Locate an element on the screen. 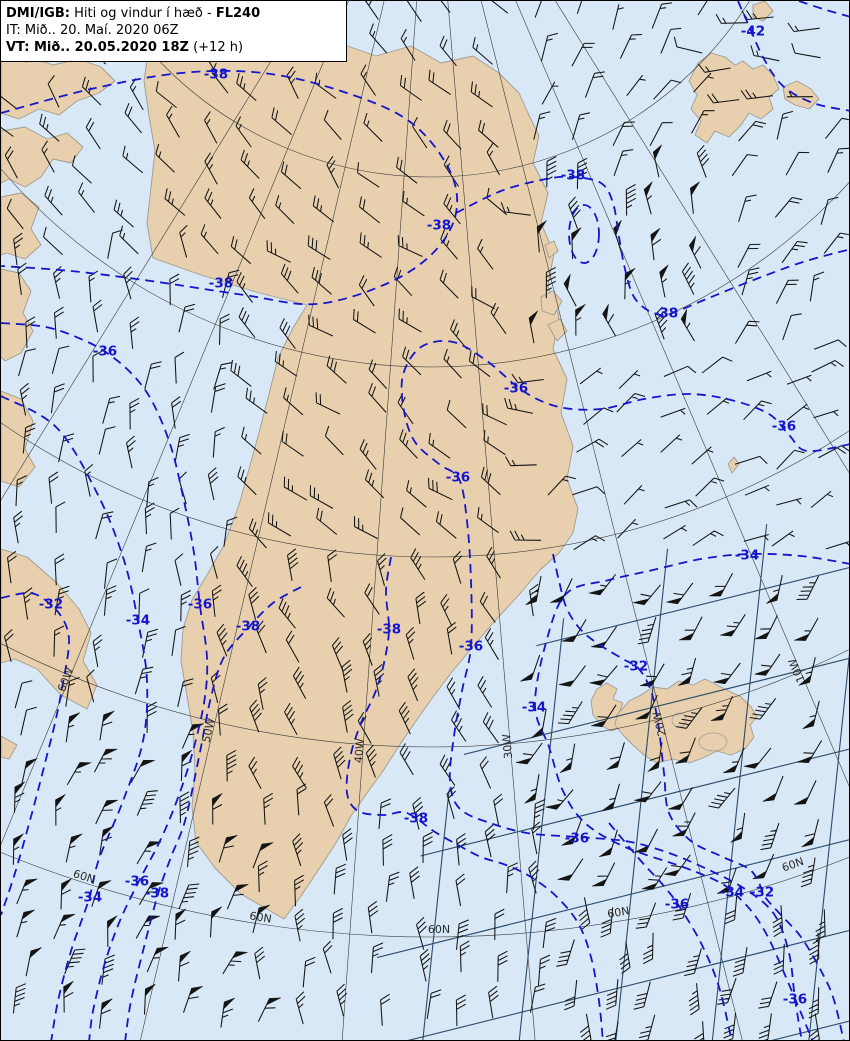 This screenshot has width=850, height=1041. valid-time: VT: Mið.. 20.05.2020 18Z (+12 h) is located at coordinates (172, 47).